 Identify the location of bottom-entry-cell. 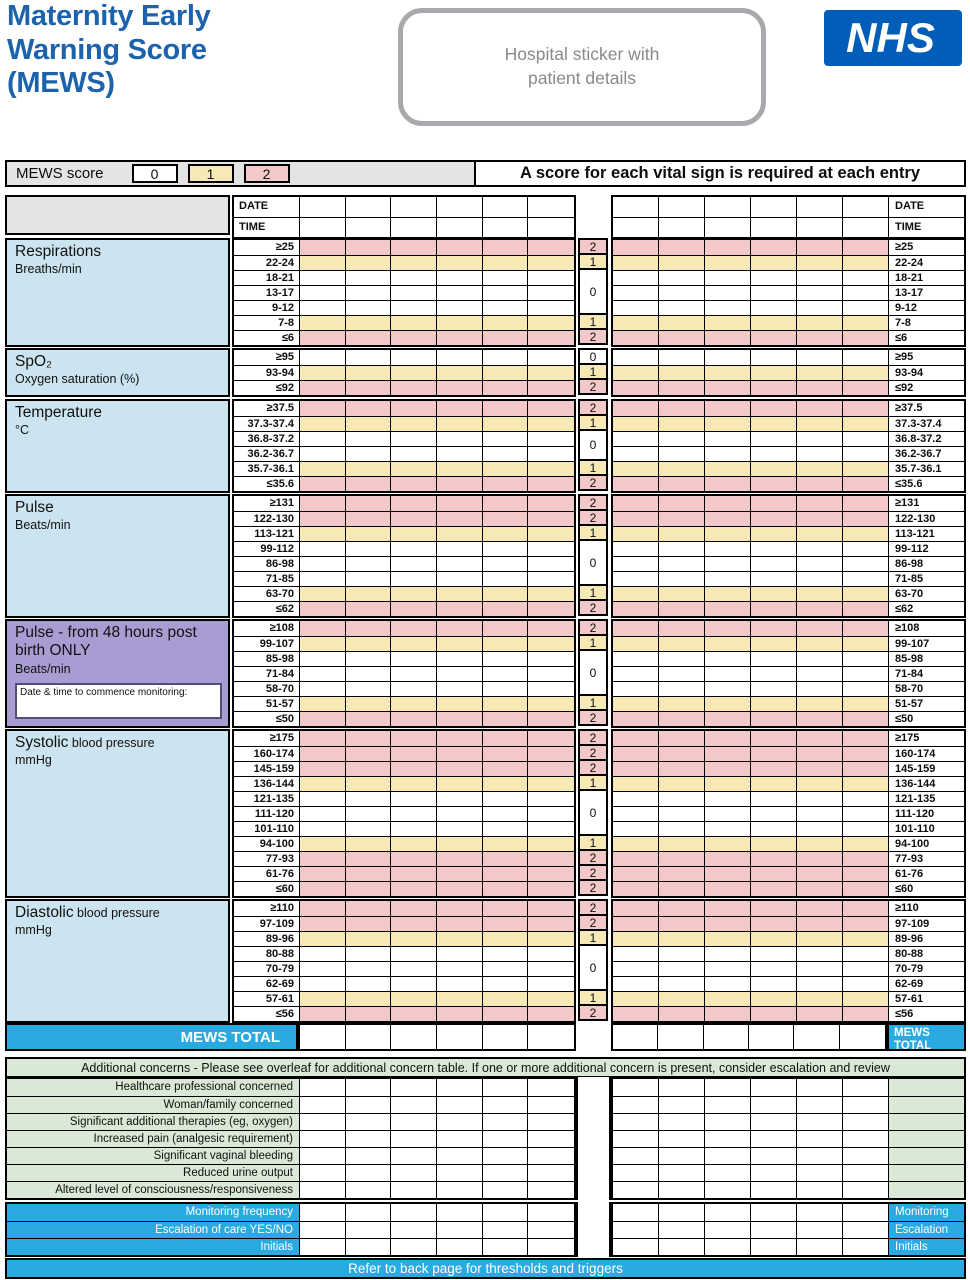
(820, 1212).